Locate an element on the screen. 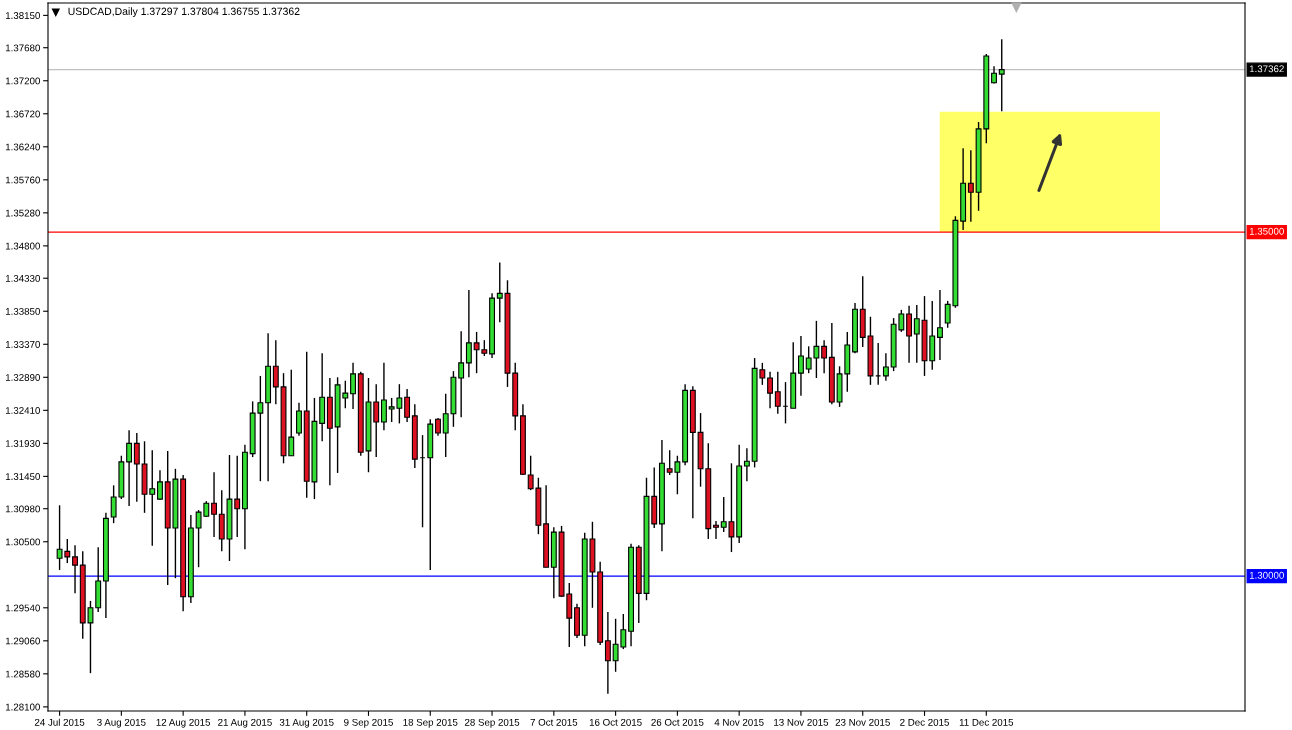 Image resolution: width=1292 pixels, height=730 pixels. x-tick-label: 26 Oct 2015 is located at coordinates (677, 722).